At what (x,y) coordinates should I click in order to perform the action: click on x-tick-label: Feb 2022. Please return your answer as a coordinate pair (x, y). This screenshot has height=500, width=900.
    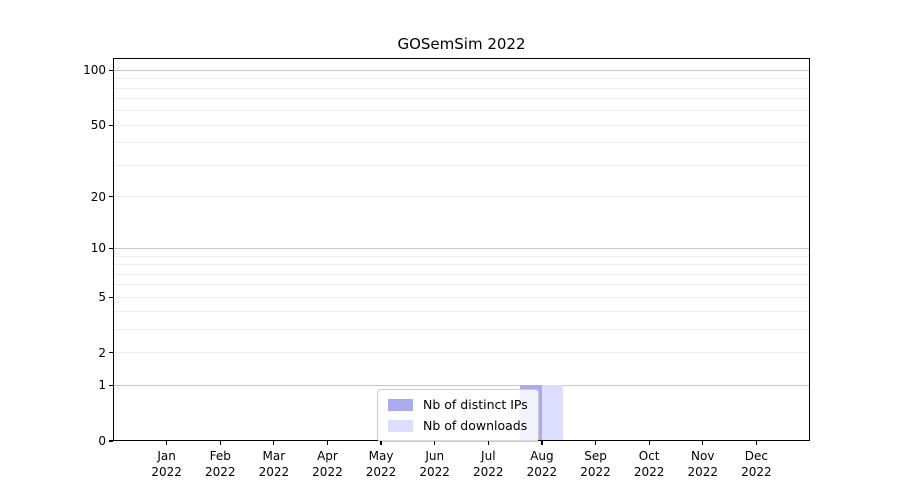
    Looking at the image, I should click on (220, 464).